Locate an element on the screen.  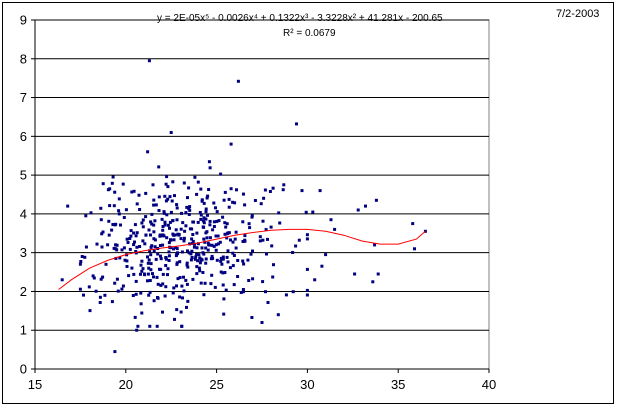
date-stamp: 7/2-2003 is located at coordinates (578, 14).